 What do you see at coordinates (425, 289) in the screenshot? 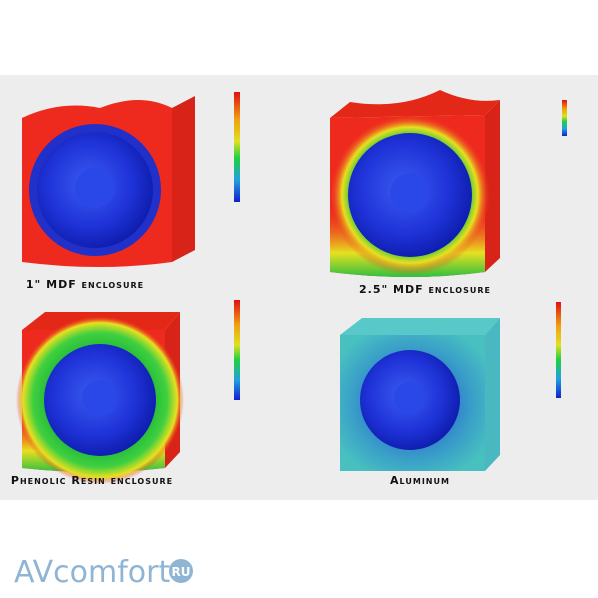
I see `panel-label: 2.5" MDF enclosure` at bounding box center [425, 289].